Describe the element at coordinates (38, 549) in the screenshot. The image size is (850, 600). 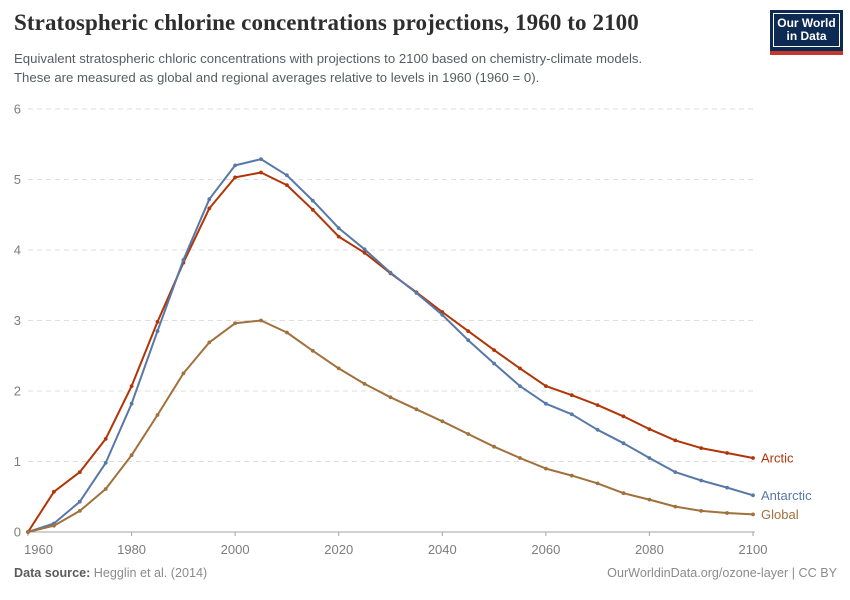
I see `x-tick-label: 1960` at that location.